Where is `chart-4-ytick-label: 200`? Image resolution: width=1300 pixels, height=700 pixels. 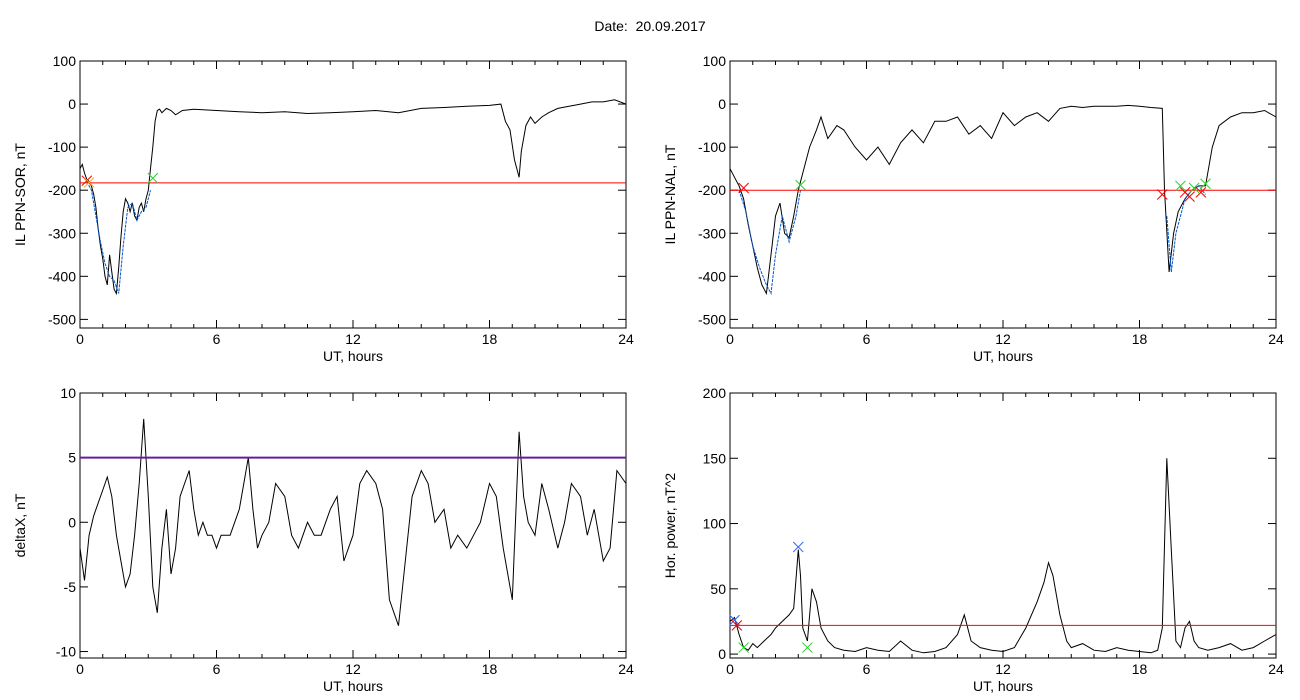
chart-4-ytick-label: 200 is located at coordinates (715, 393).